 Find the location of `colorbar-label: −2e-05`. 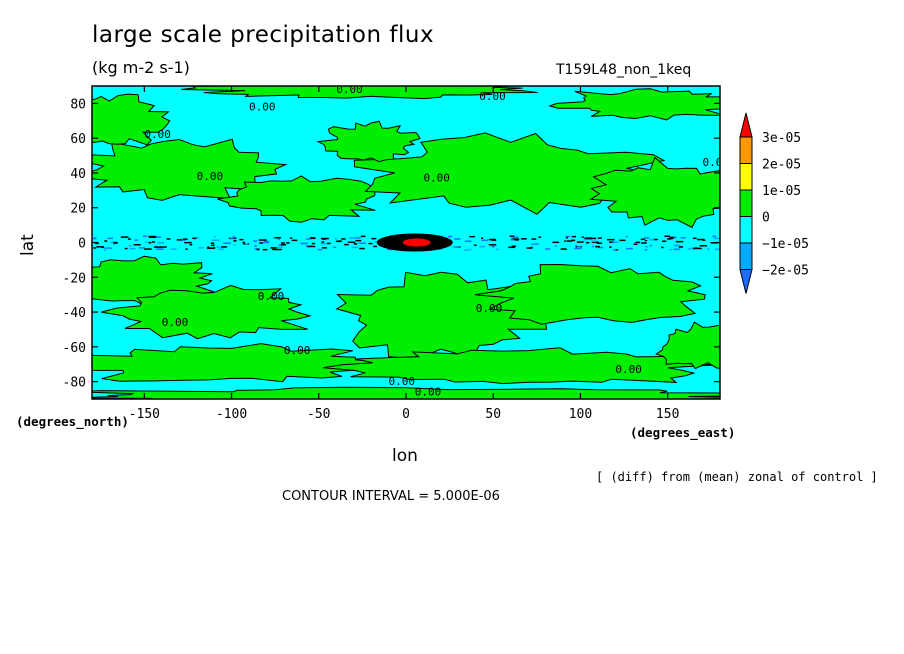

colorbar-label: −2e-05 is located at coordinates (785, 271).